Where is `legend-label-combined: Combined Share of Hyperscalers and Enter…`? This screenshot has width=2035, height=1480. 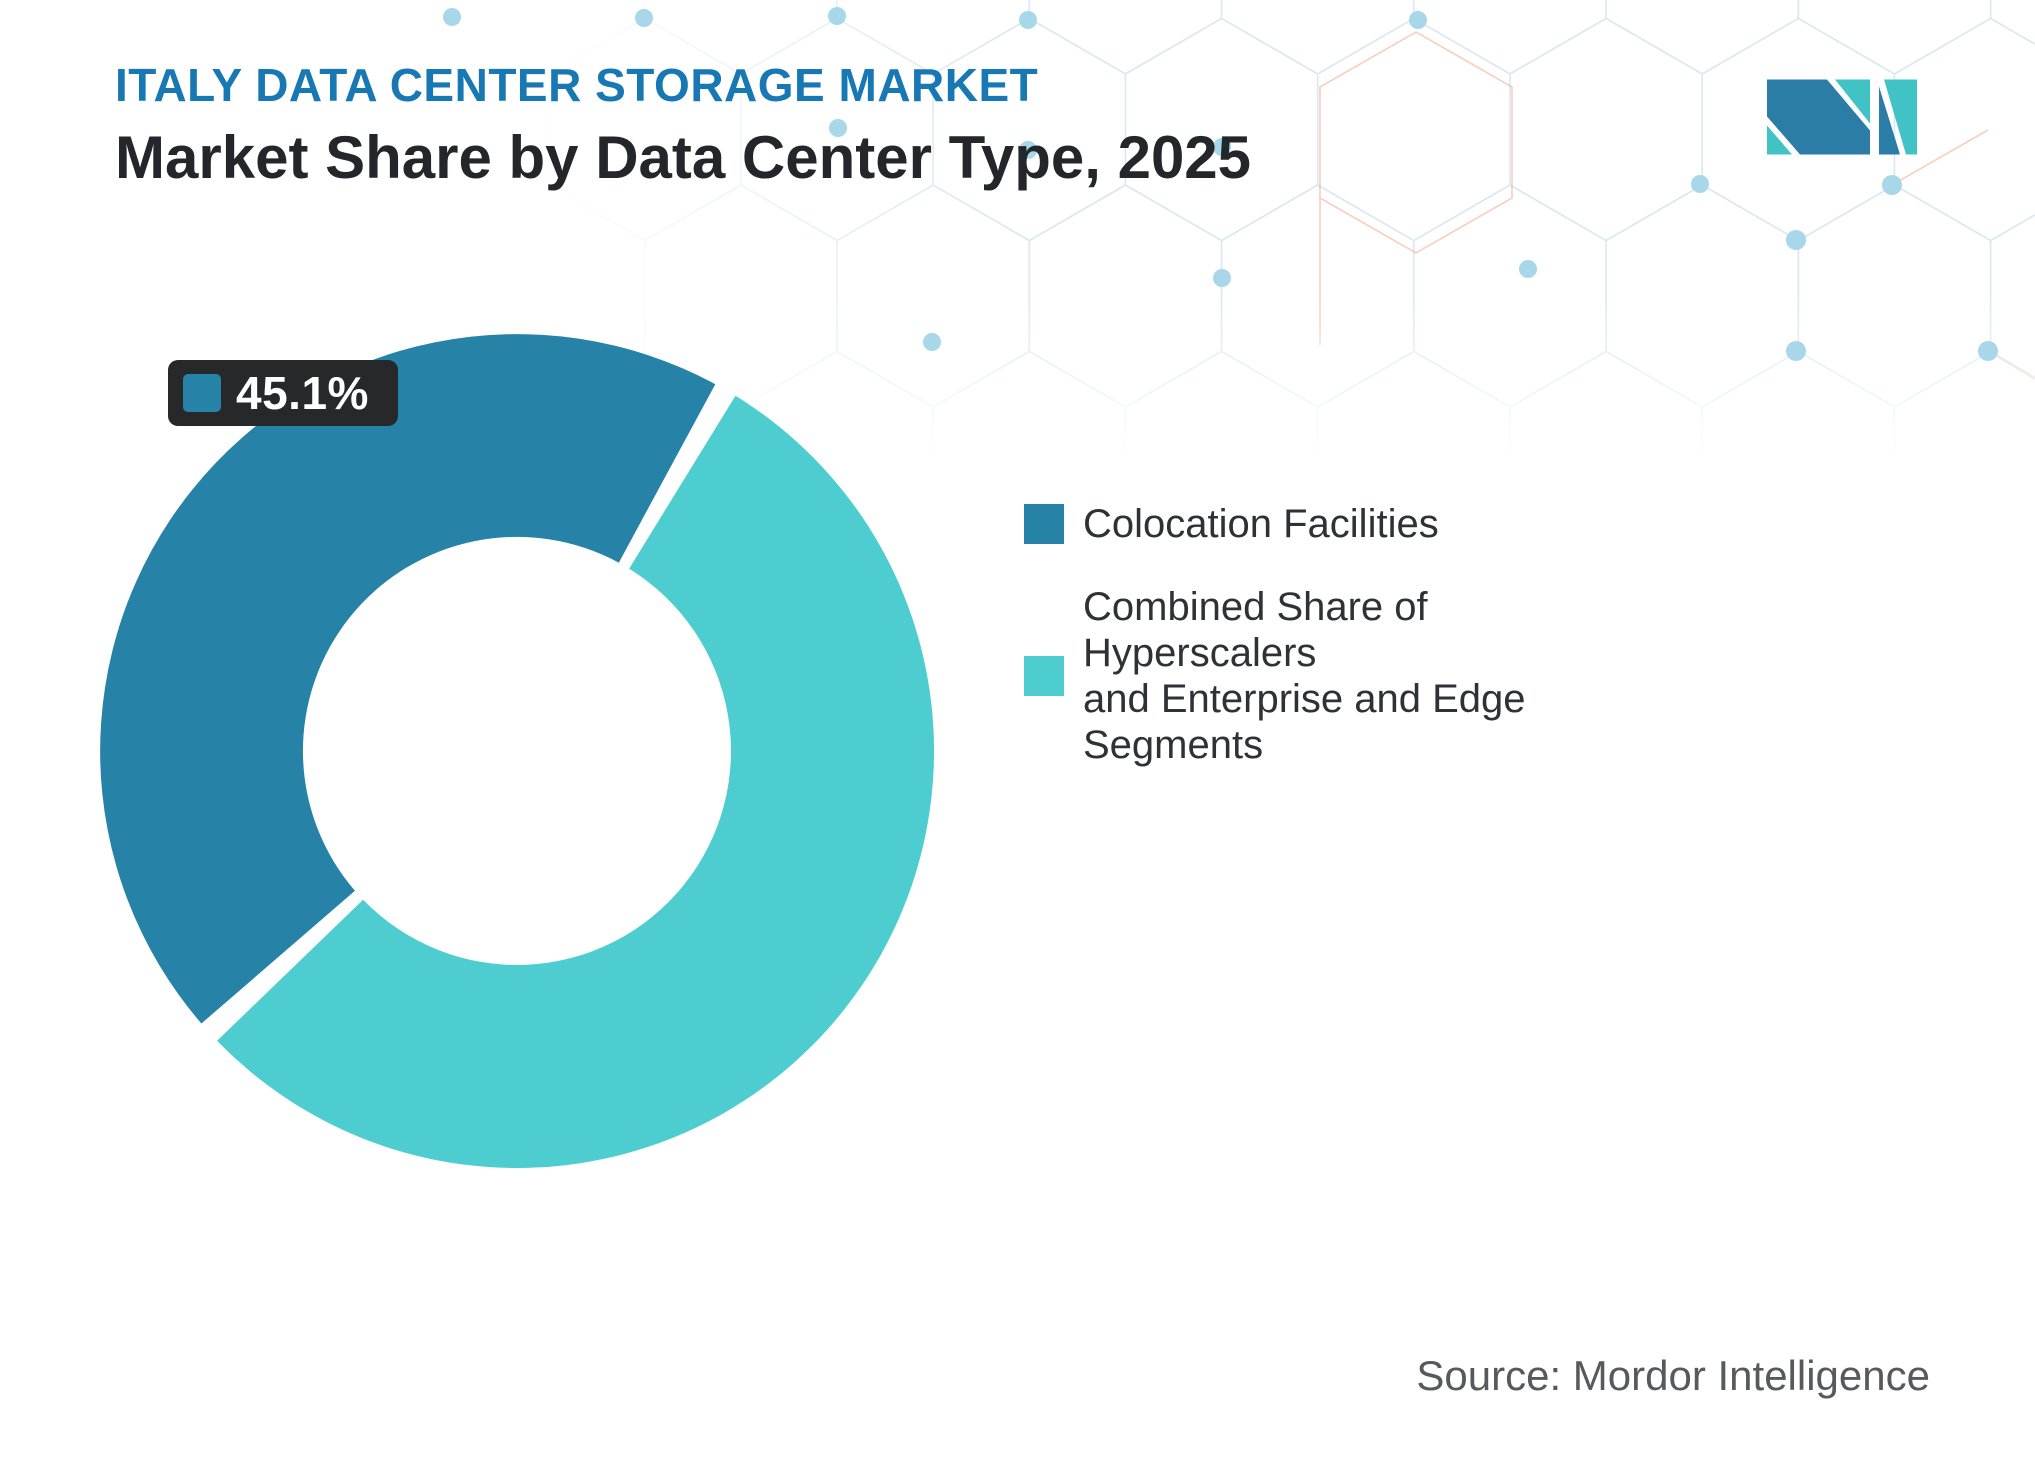
legend-label-combined: Combined Share of Hyperscalers and Enter… is located at coordinates (1373, 676).